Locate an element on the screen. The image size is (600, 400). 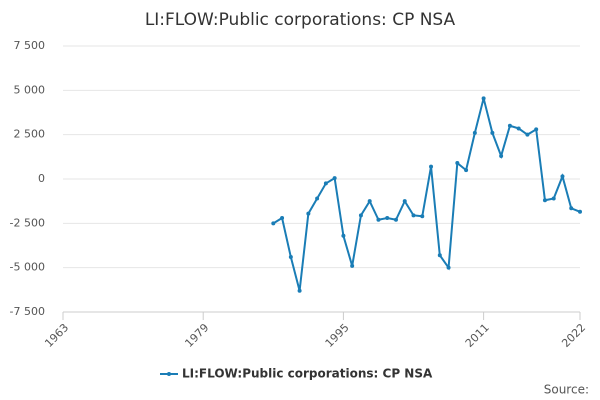
chart-title: LI:FLOW:Public corporations: CP NSA is located at coordinates (300, 20).